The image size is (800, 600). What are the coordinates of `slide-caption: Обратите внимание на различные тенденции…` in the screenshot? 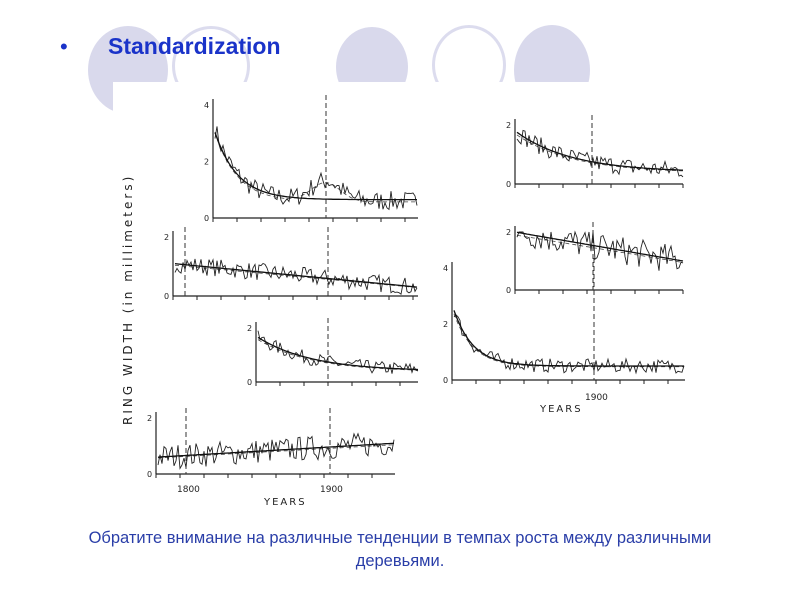 It's located at (400, 549).